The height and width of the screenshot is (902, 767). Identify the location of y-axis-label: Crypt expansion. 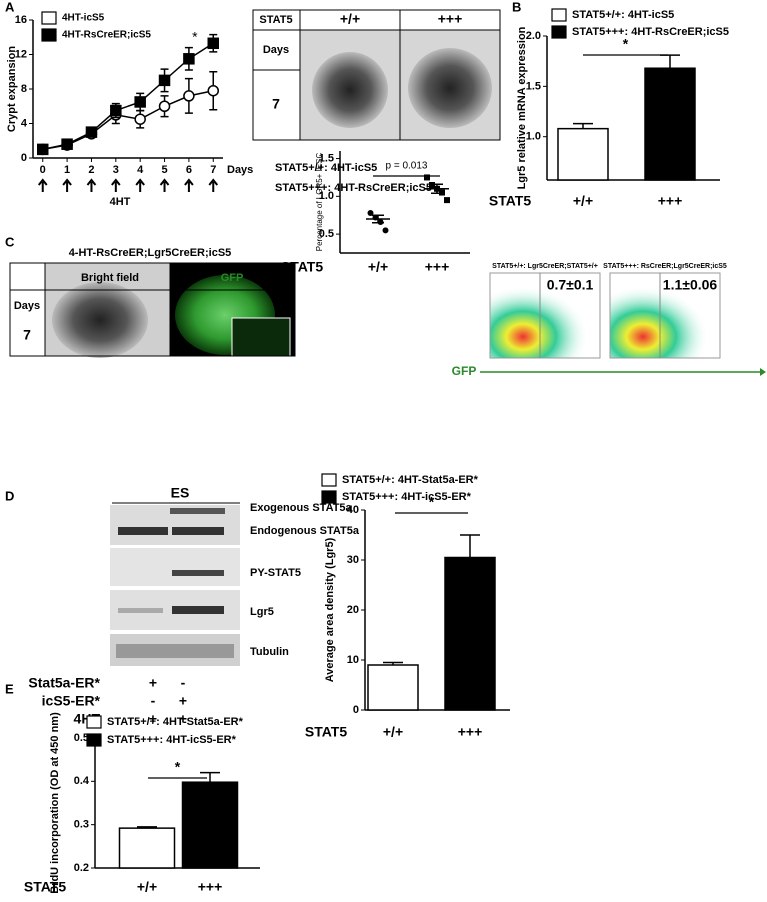
(12, 89).